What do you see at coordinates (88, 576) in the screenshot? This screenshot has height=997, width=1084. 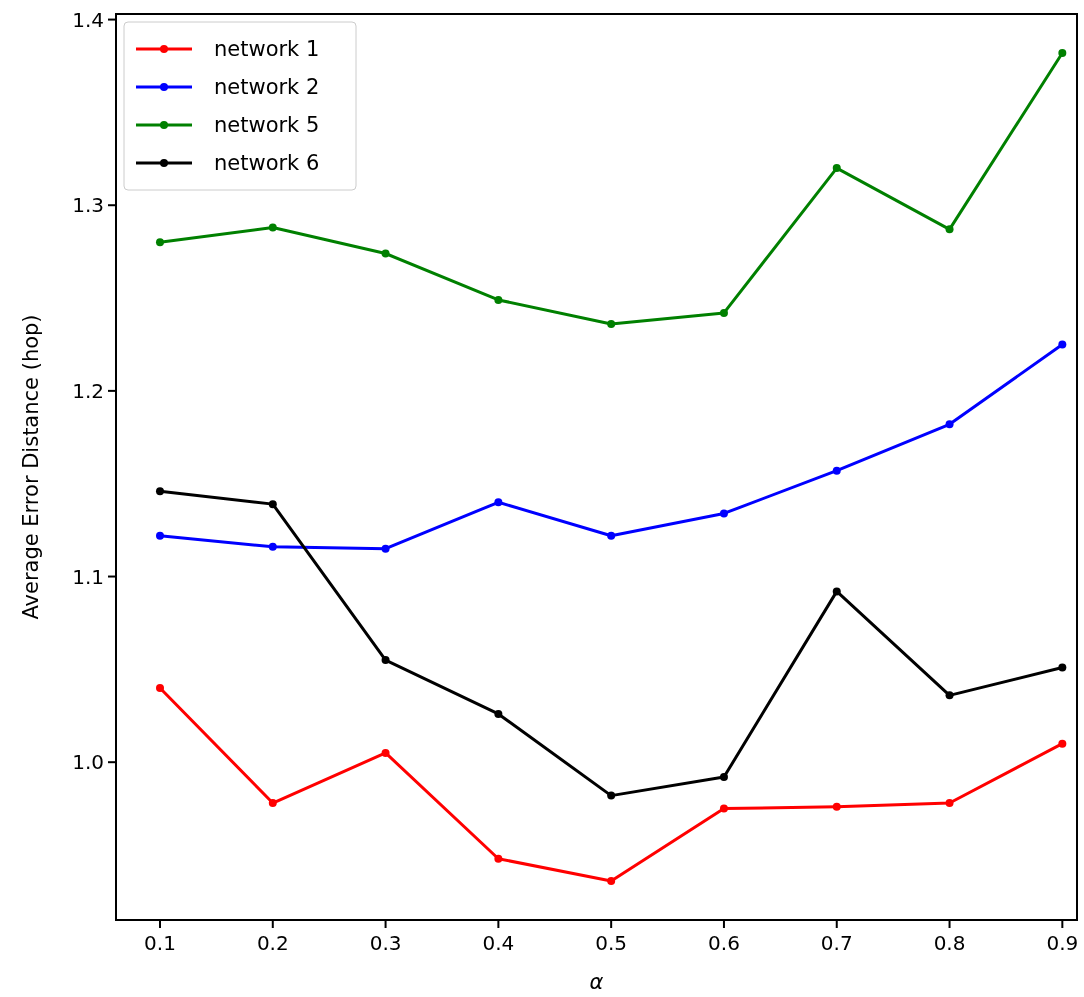 I see `y-tick-label: 1.1` at bounding box center [88, 576].